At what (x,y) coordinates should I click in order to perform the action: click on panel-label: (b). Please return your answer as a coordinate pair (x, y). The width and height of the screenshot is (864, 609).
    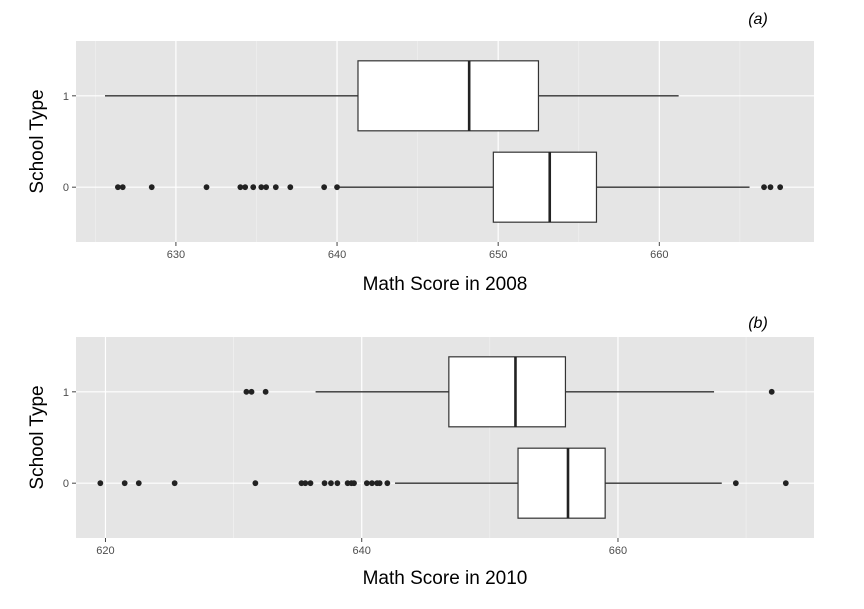
    Looking at the image, I should click on (758, 323).